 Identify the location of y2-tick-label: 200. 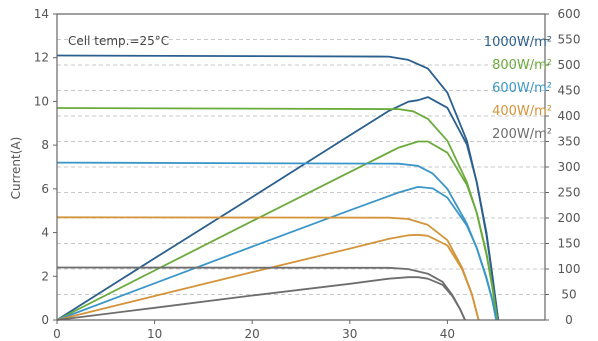
(569, 218).